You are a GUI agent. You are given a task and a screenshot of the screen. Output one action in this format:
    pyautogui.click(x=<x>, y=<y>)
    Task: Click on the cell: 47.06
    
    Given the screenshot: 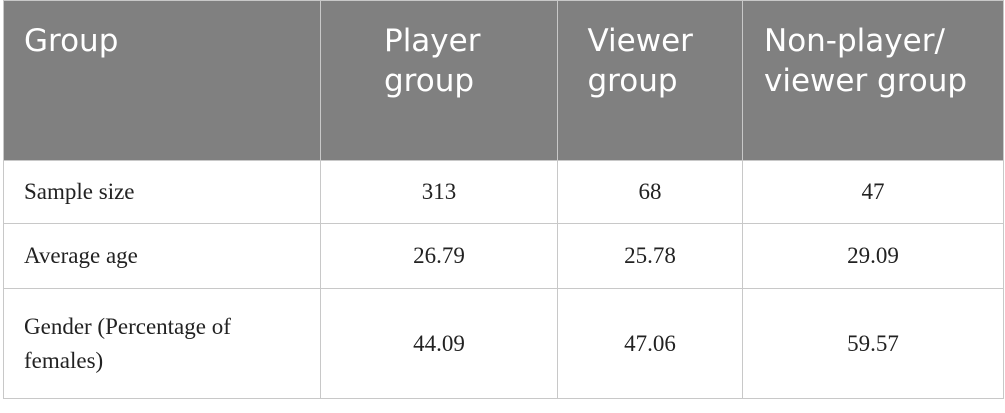 What is the action you would take?
    pyautogui.click(x=650, y=343)
    